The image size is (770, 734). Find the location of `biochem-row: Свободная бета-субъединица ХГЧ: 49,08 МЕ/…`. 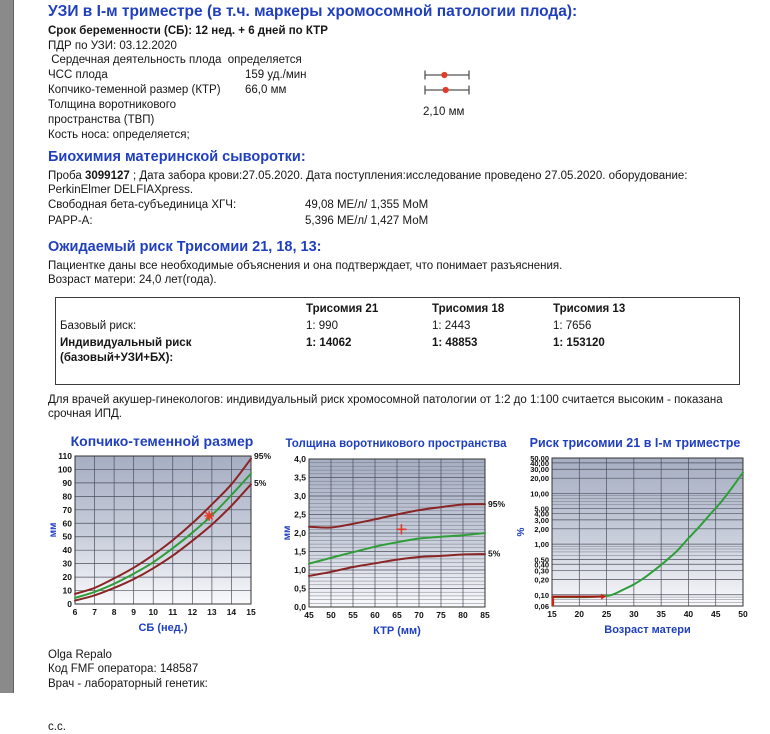

biochem-row: Свободная бета-субъединица ХГЧ: 49,08 МЕ/… is located at coordinates (409, 205).